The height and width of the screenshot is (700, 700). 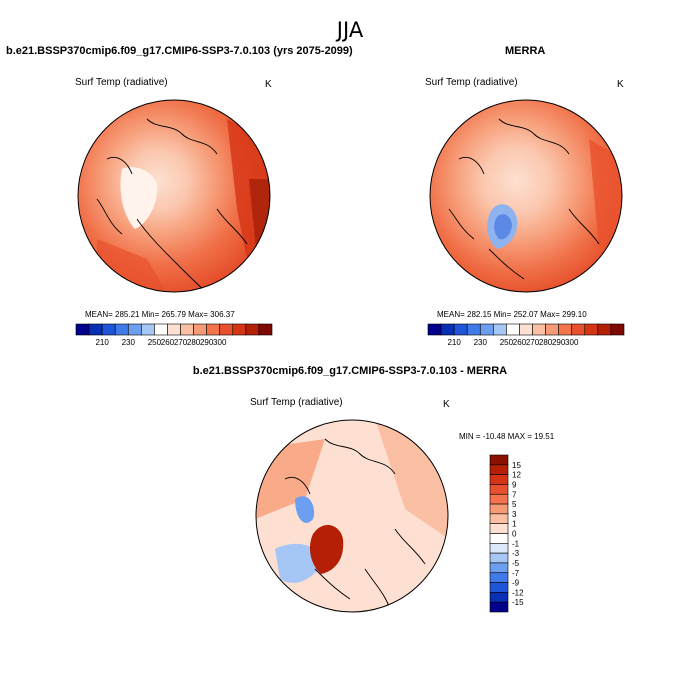 I want to click on model-stats: MEAN= 285.21 Min= 265.79 Max= 306.37, so click(x=160, y=314).